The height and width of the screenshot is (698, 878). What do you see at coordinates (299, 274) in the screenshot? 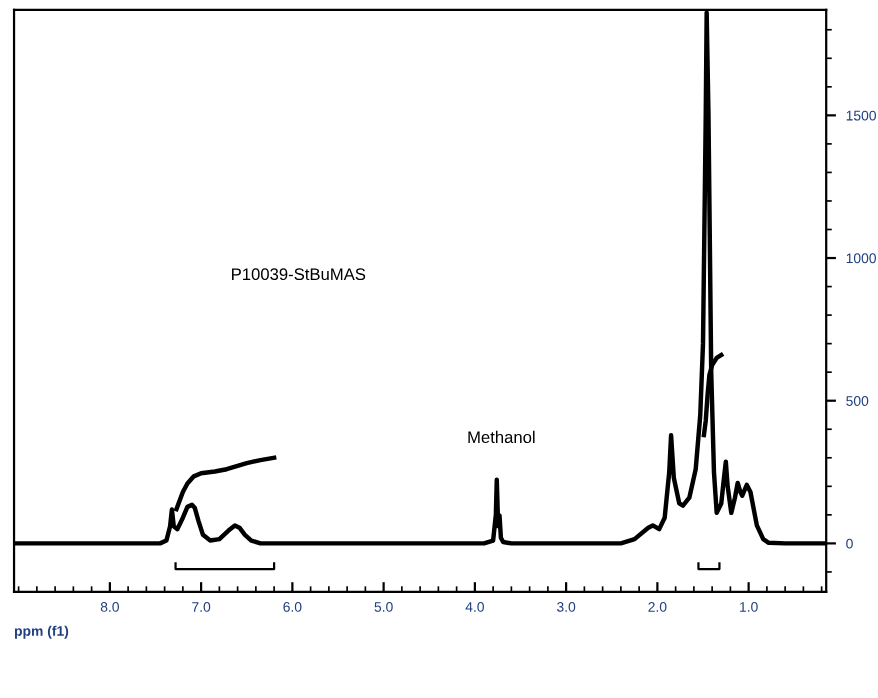
I see `annotation: P10039-StBuMAS` at bounding box center [299, 274].